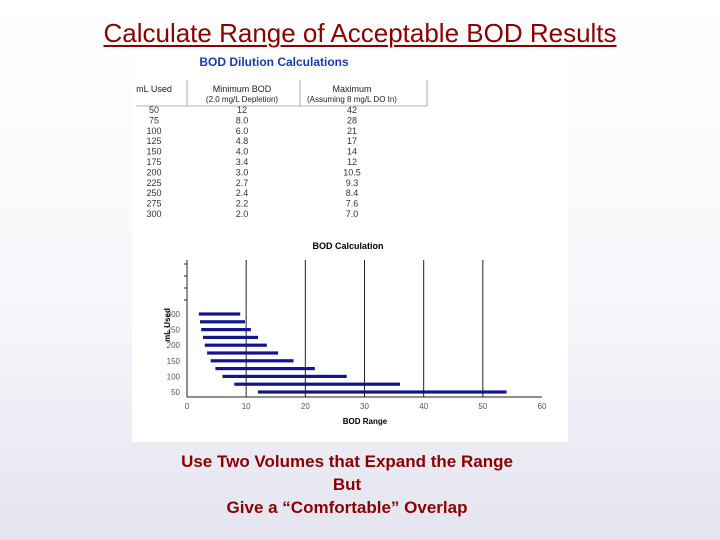  I want to click on chart-y-tick-label: 250, so click(174, 330).